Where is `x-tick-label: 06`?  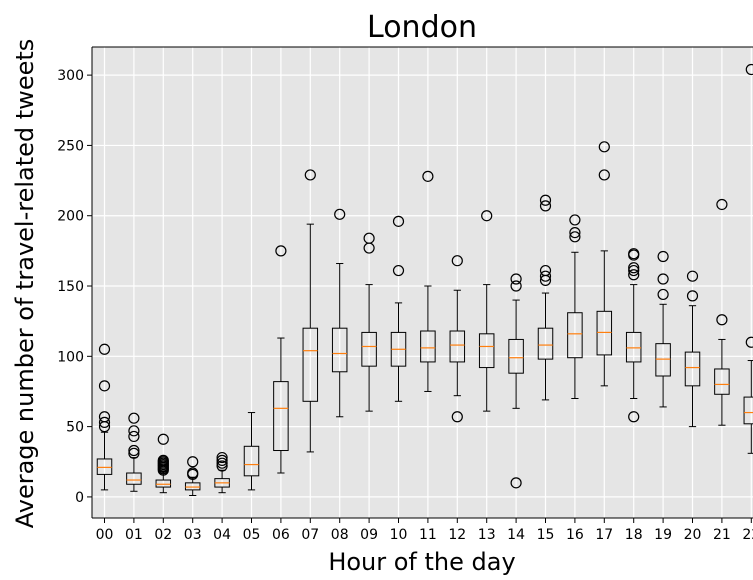 x-tick-label: 06 is located at coordinates (281, 535).